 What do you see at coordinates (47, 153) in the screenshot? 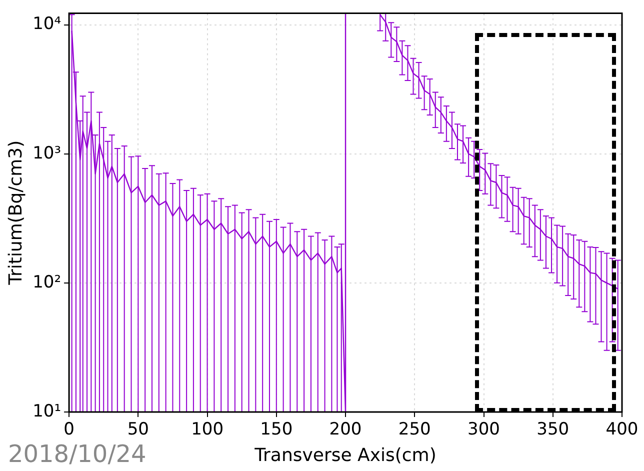
I see `y-tick-label: 10³` at bounding box center [47, 153].